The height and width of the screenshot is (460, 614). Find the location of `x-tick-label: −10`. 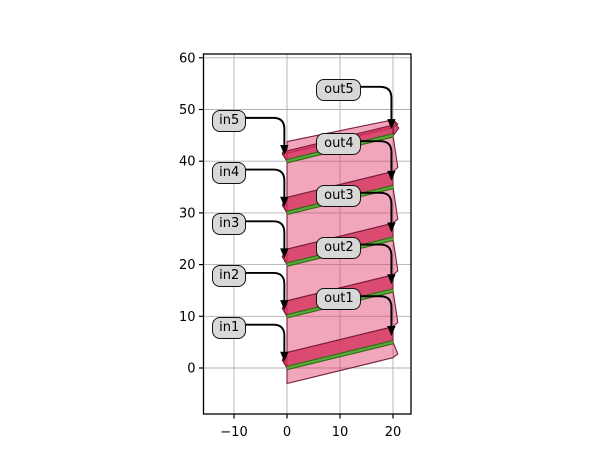

x-tick-label: −10 is located at coordinates (233, 432).